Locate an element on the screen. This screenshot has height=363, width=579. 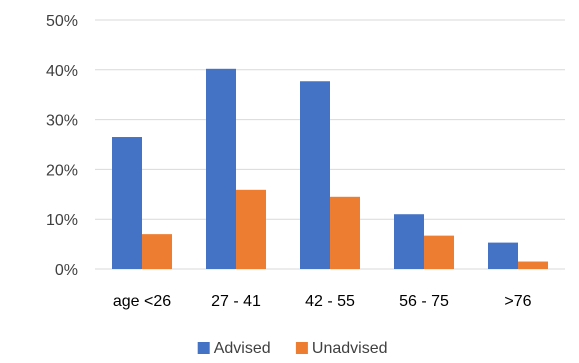
y-tick-label: 20% is located at coordinates (62, 170).